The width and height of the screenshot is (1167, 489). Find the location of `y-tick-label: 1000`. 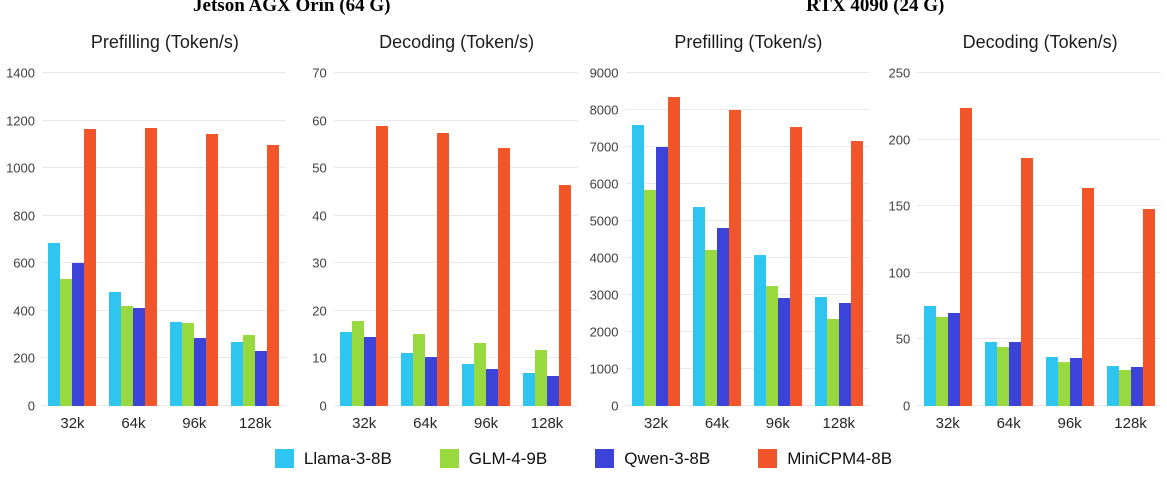

y-tick-label: 1000 is located at coordinates (20, 168).